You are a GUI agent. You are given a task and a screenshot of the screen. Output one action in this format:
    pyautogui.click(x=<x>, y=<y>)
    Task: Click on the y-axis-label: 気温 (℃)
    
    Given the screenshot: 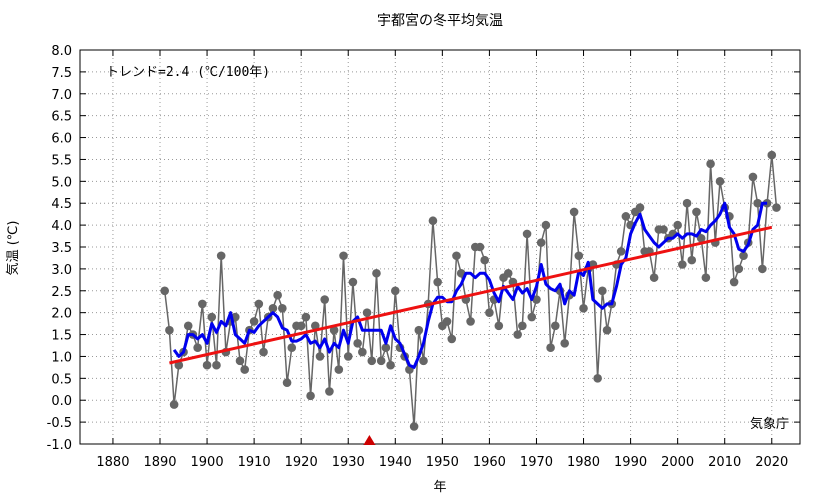 What is the action you would take?
    pyautogui.click(x=13, y=248)
    